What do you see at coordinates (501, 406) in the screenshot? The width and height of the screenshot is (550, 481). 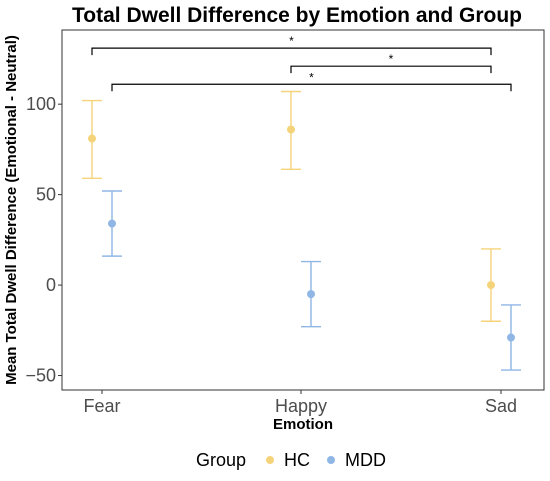 I see `x-tick-label: Sad` at bounding box center [501, 406].